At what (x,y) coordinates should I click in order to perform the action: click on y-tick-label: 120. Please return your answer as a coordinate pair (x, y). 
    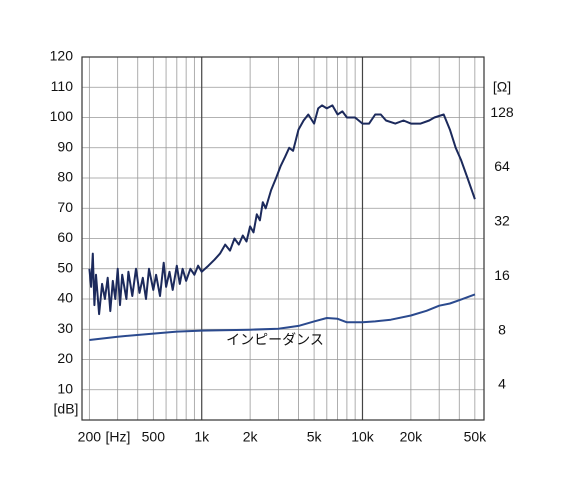
    Looking at the image, I should click on (62, 56).